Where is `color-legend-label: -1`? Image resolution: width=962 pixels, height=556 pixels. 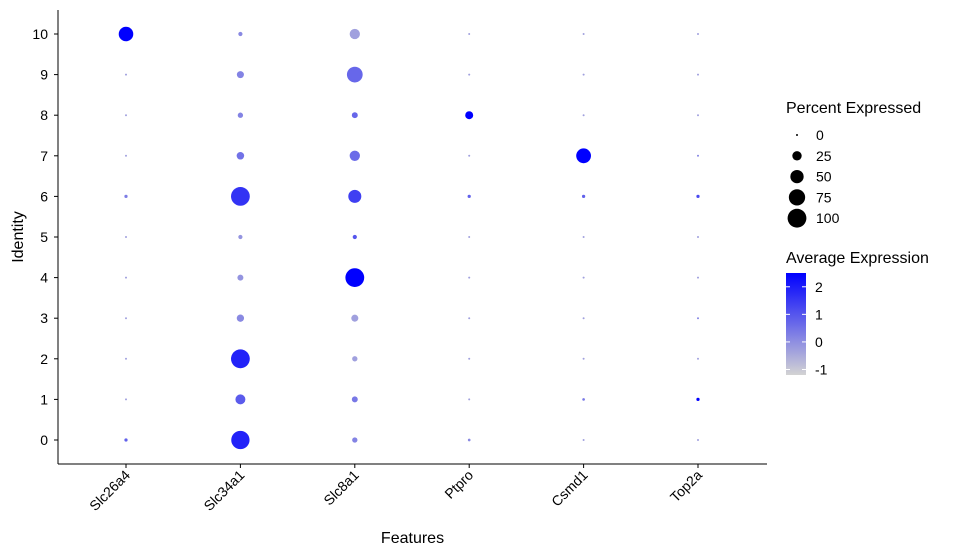
color-legend-label: -1 is located at coordinates (821, 369).